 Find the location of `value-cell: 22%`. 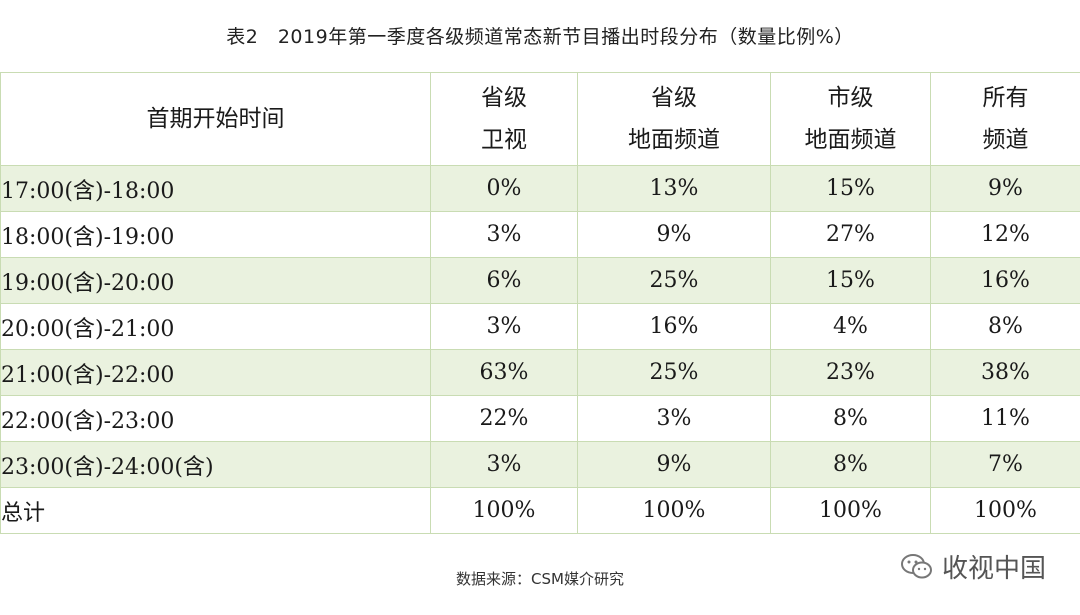

value-cell: 22% is located at coordinates (504, 418).